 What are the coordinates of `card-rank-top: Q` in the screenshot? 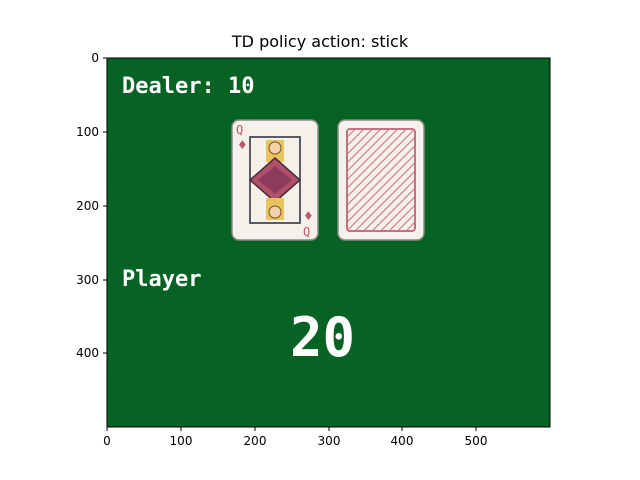 It's located at (239, 130).